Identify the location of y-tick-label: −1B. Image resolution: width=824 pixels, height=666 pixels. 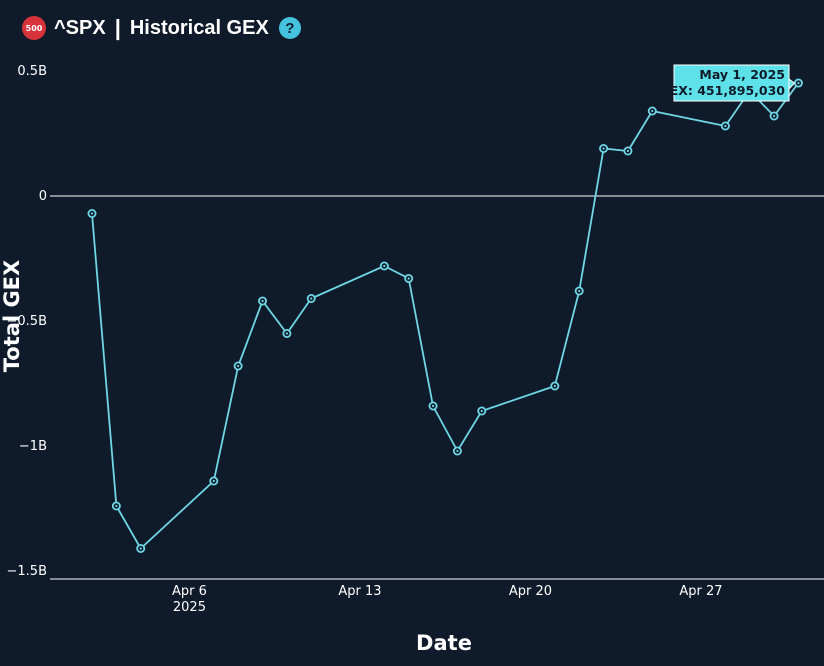
(33, 446).